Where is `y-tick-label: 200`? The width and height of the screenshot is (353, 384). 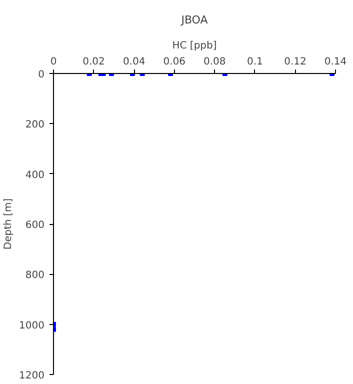 y-tick-label: 200 is located at coordinates (35, 125).